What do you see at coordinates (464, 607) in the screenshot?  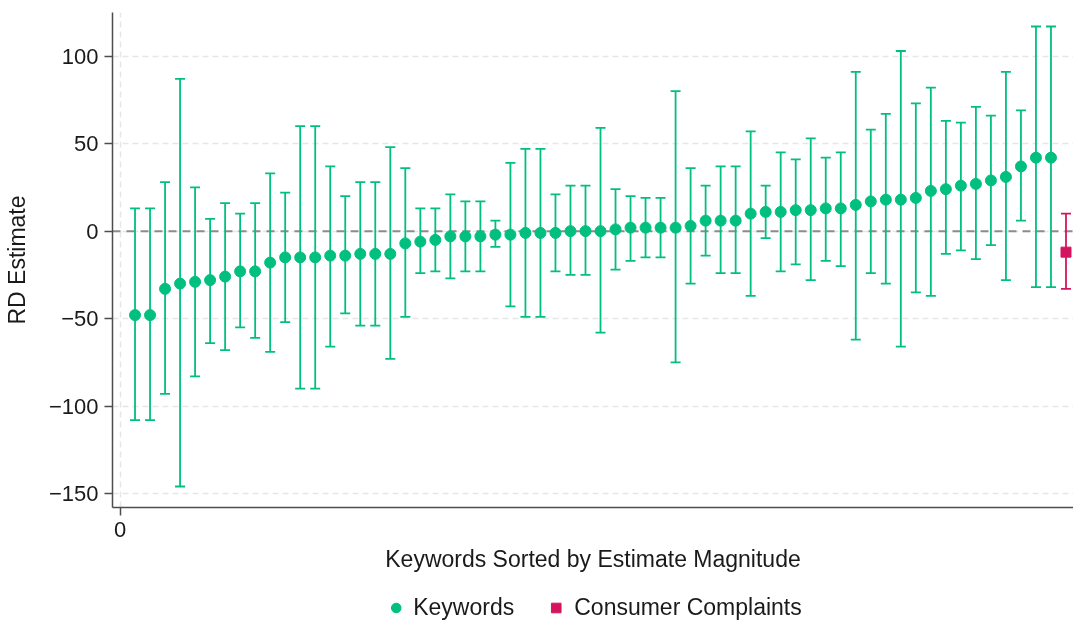 I see `legend-label: Keywords` at bounding box center [464, 607].